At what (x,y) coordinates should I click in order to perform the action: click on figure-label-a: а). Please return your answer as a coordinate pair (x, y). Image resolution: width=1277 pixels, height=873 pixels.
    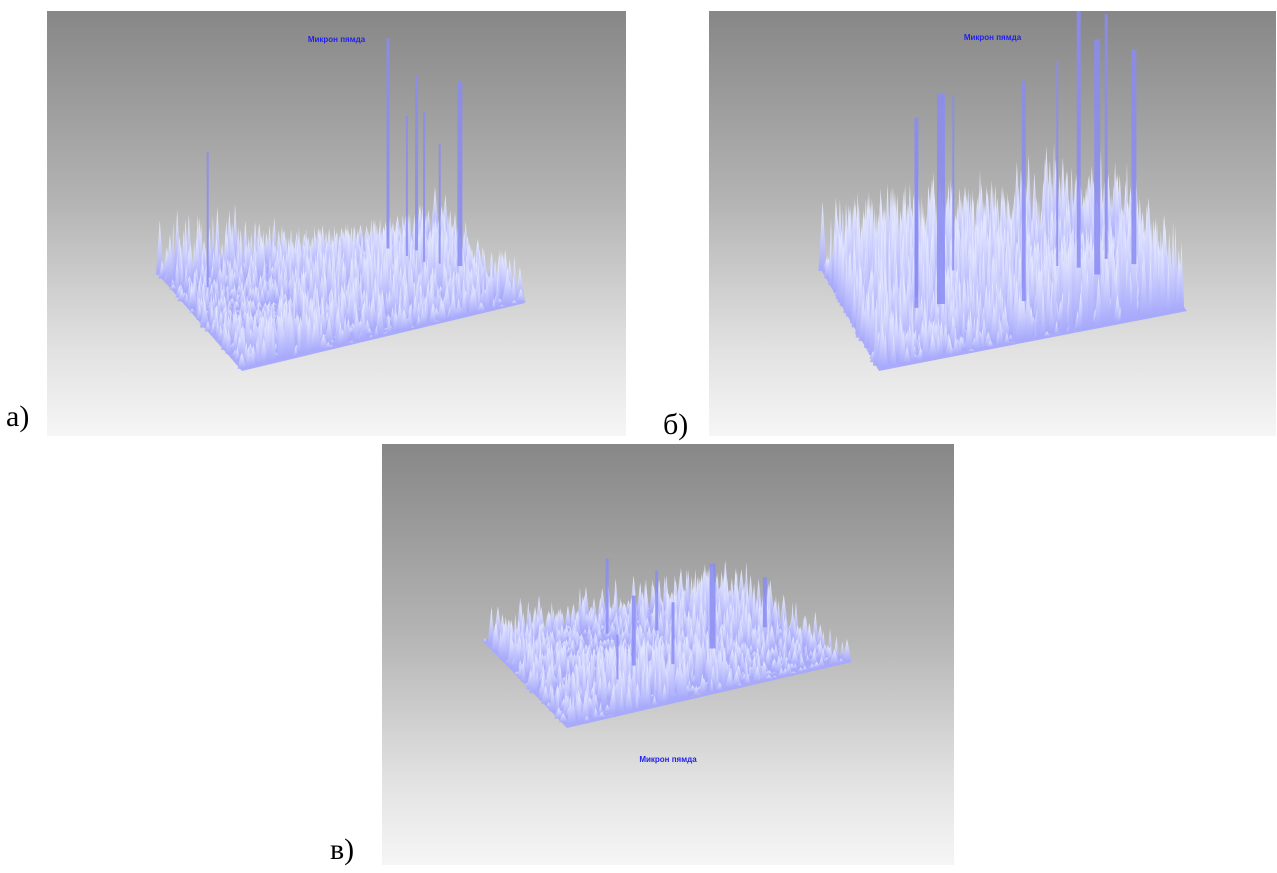
    Looking at the image, I should click on (18, 416).